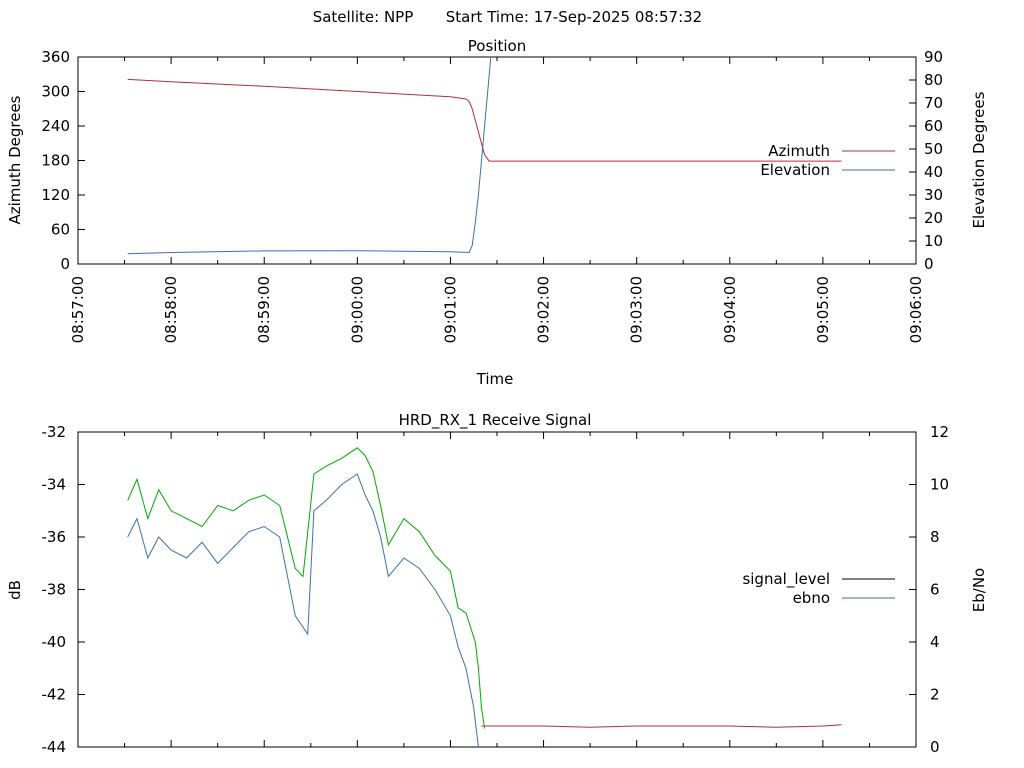  What do you see at coordinates (823, 309) in the screenshot?
I see `time-tick-label: 09:05:00` at bounding box center [823, 309].